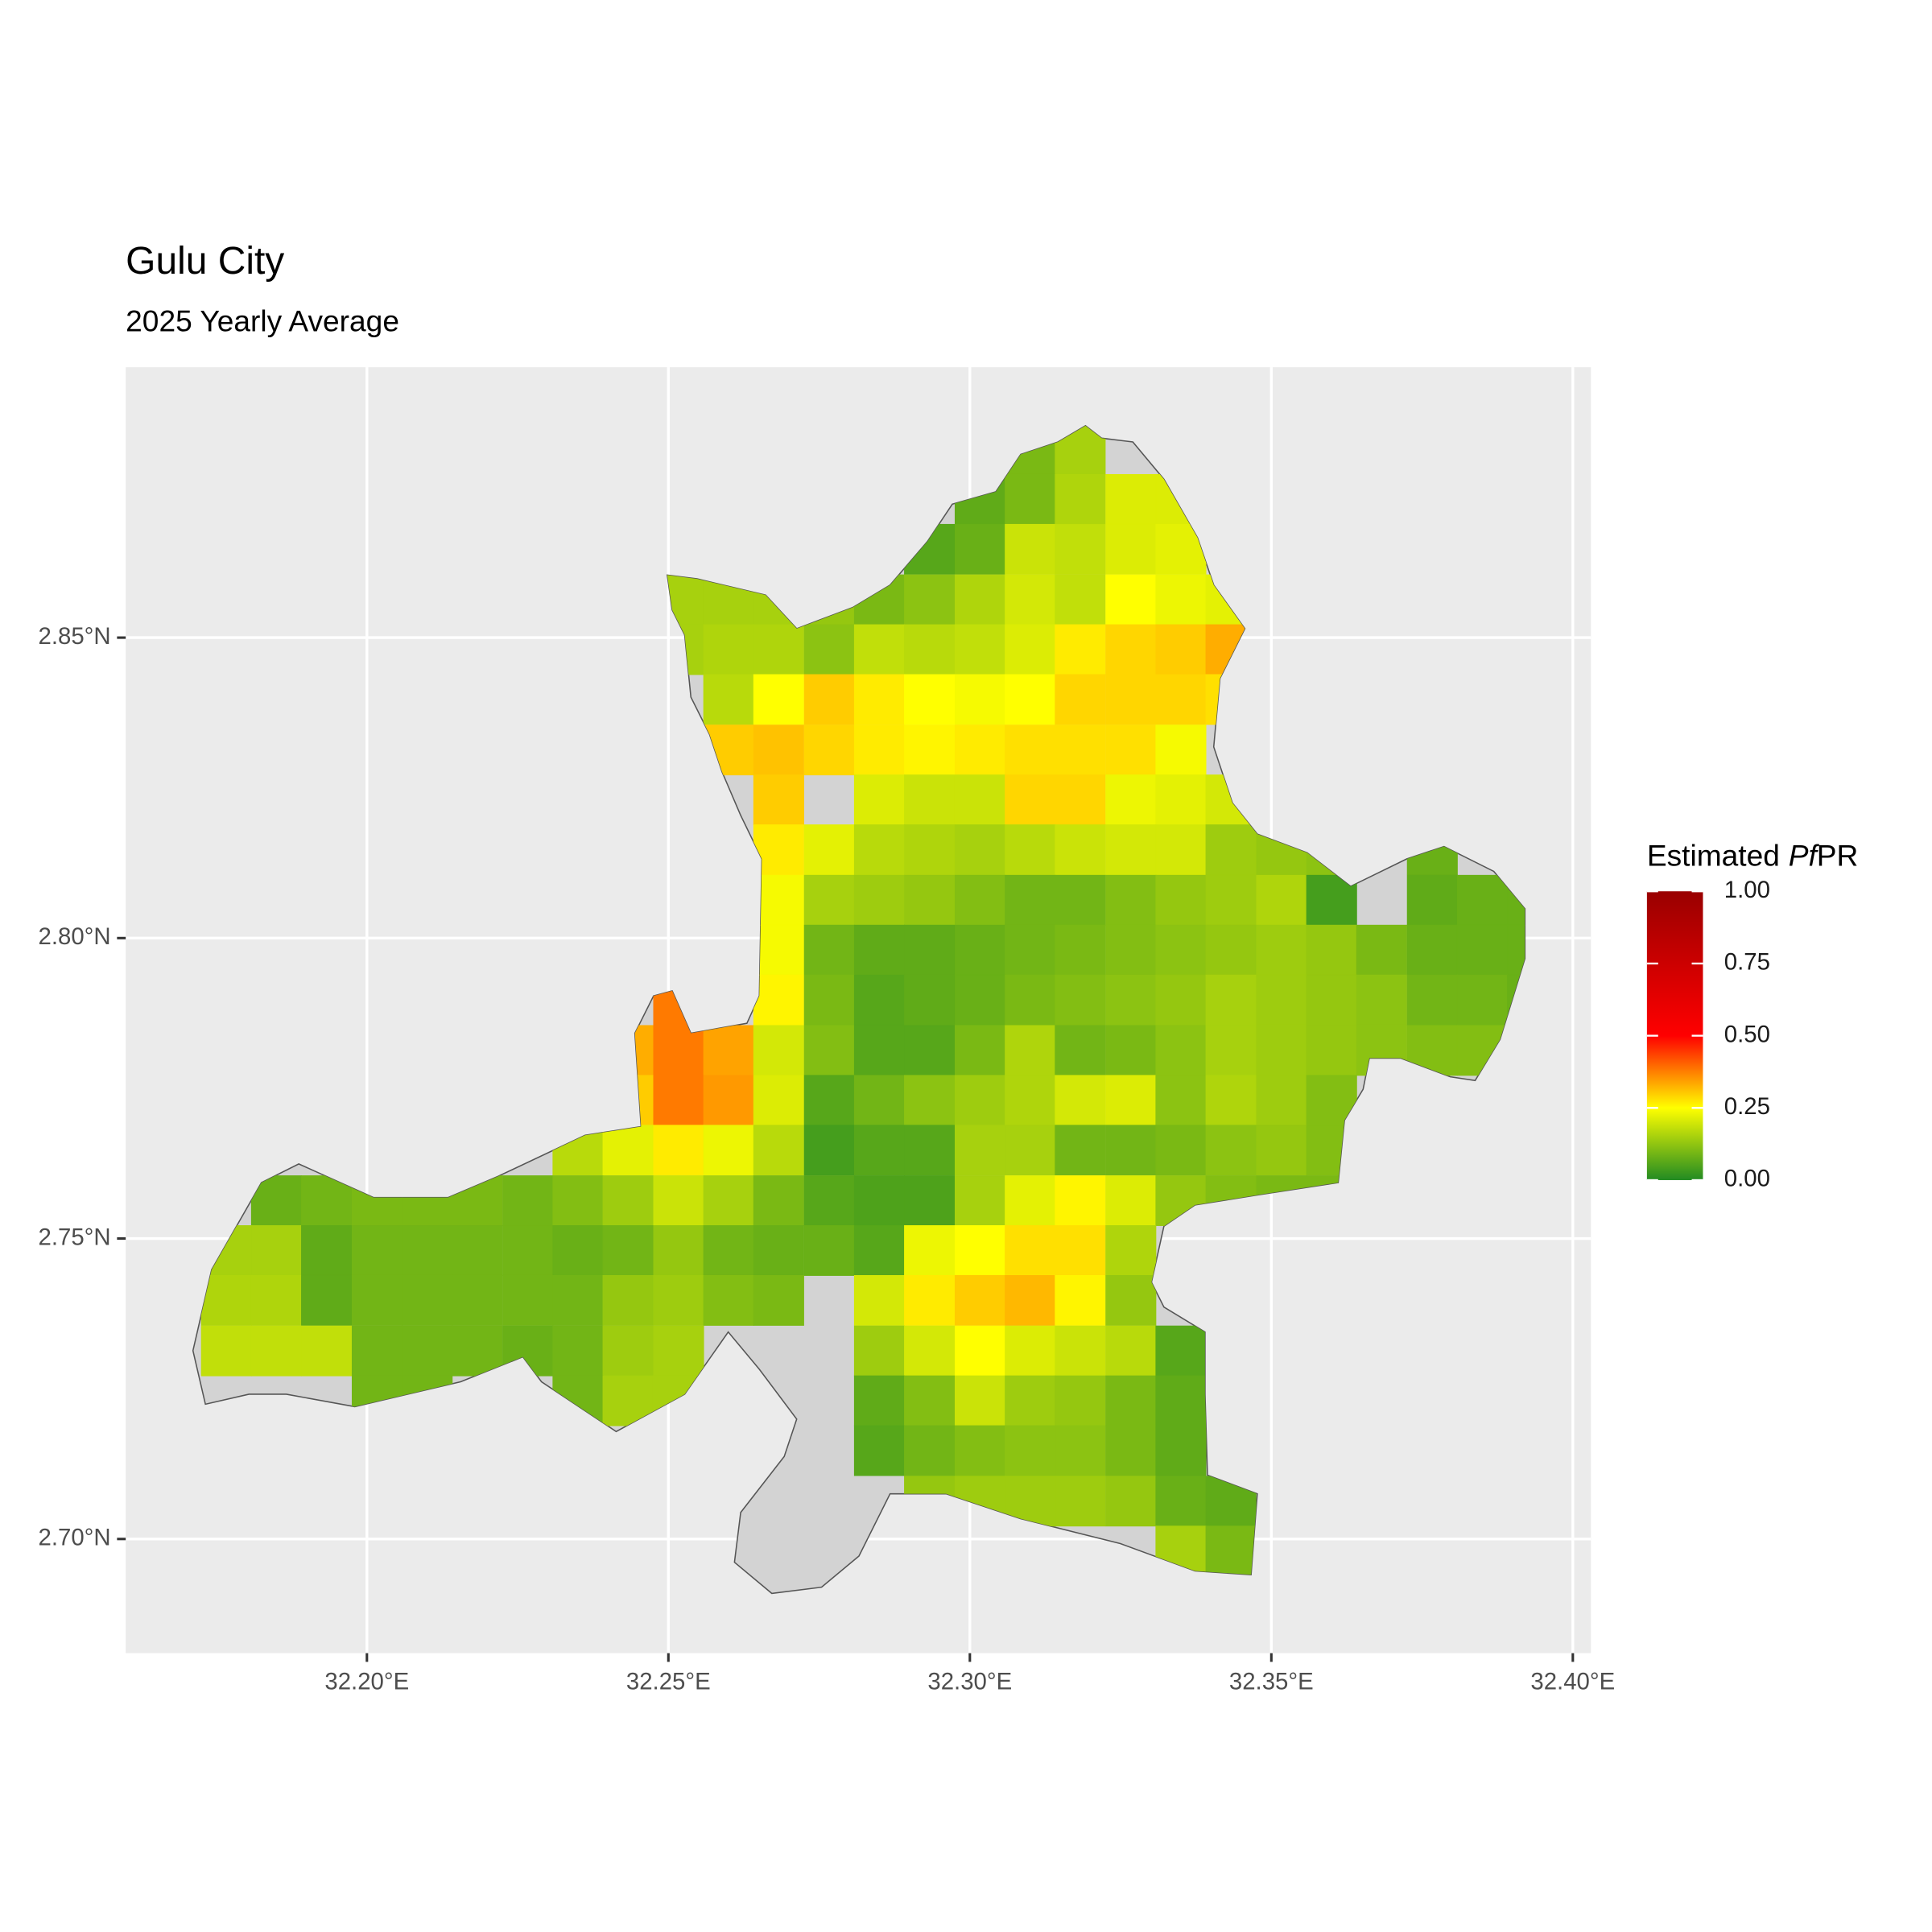 The image size is (1932, 1932). Describe the element at coordinates (1804, 855) in the screenshot. I see `legend-title-part: Pf` at that location.